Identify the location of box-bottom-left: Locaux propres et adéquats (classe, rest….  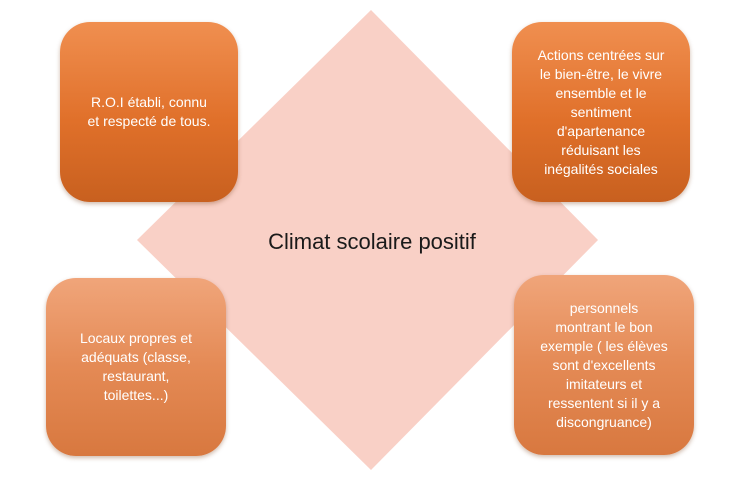
(136, 367).